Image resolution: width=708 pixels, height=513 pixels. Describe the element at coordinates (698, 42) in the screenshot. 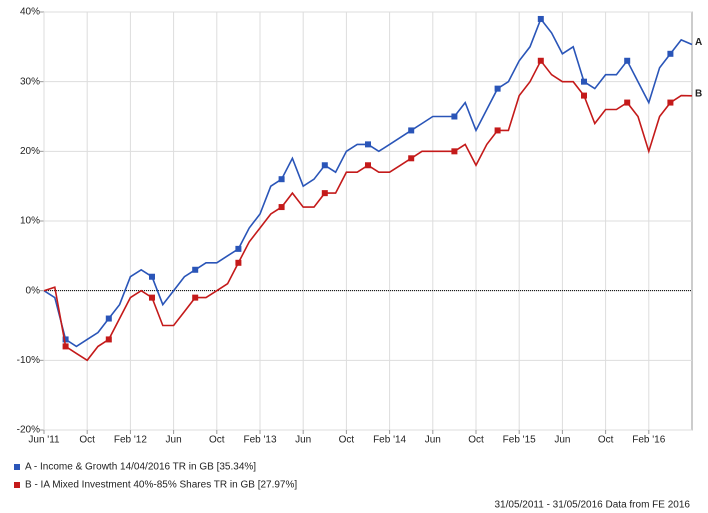

I see `end-label: A` at that location.